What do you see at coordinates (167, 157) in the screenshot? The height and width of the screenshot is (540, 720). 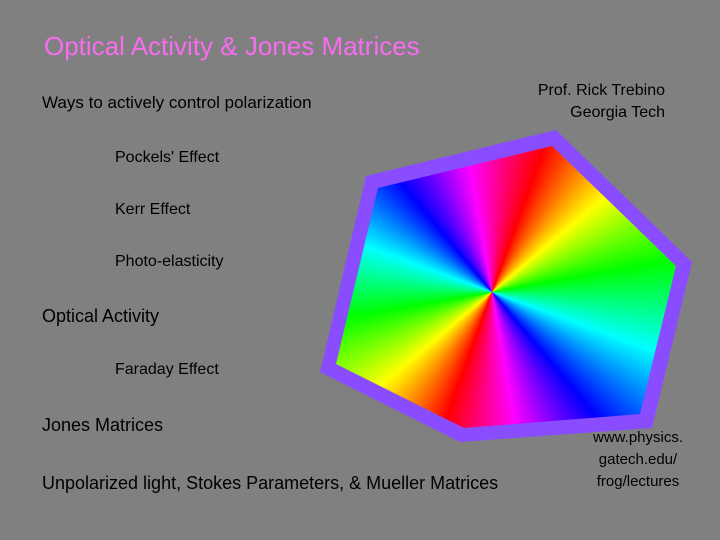 I see `list-item: Pockels' Effect` at bounding box center [167, 157].